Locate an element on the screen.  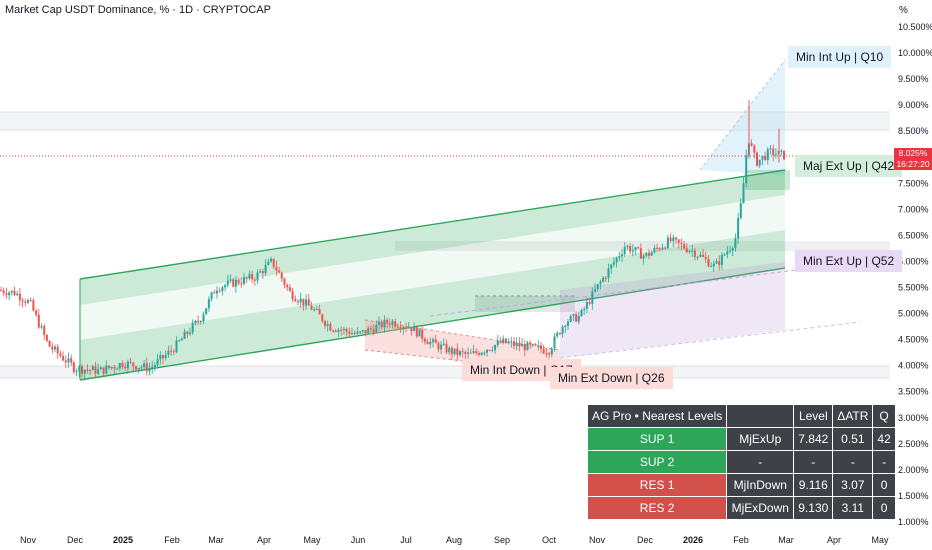
table-row: SUP 2 - - - - is located at coordinates (741, 462).